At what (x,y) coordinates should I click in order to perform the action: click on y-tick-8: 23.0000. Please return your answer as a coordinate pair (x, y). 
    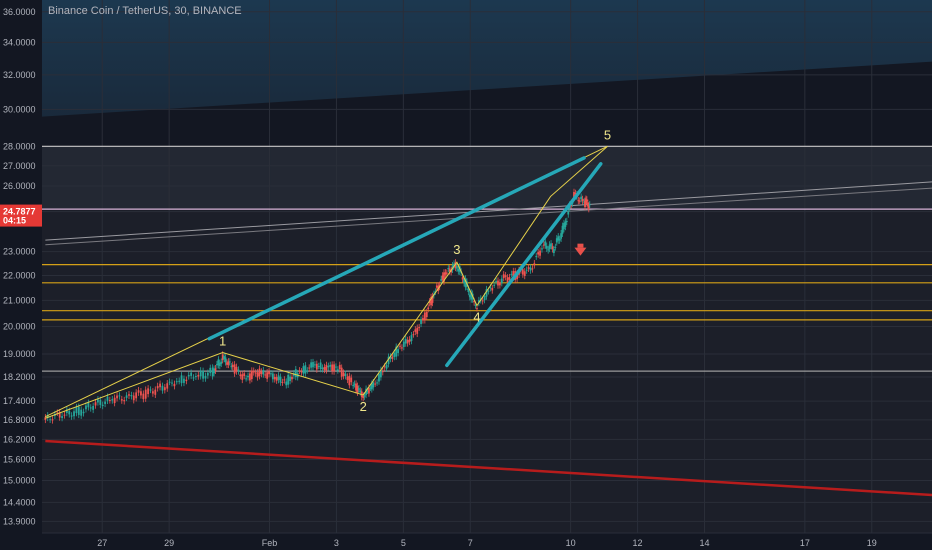
    Looking at the image, I should click on (19, 252).